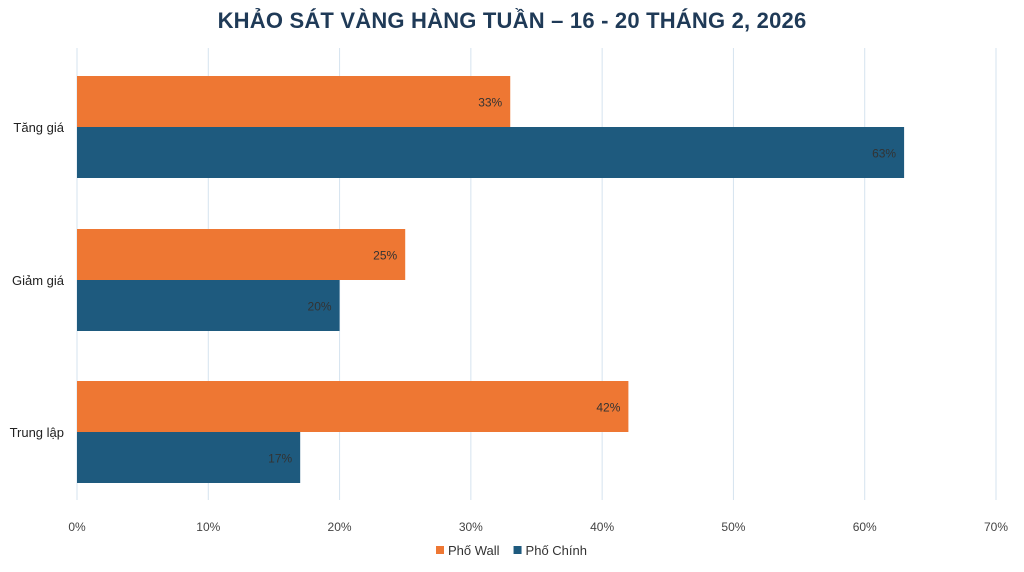  What do you see at coordinates (340, 527) in the screenshot?
I see `x-tick-label: 20%` at bounding box center [340, 527].